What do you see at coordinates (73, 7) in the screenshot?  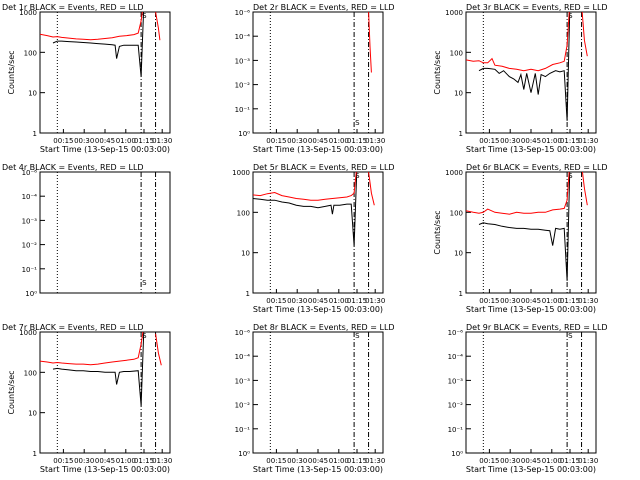 I see `panel-title: Det 1r BLACK = Events, RED = LLD` at bounding box center [73, 7].